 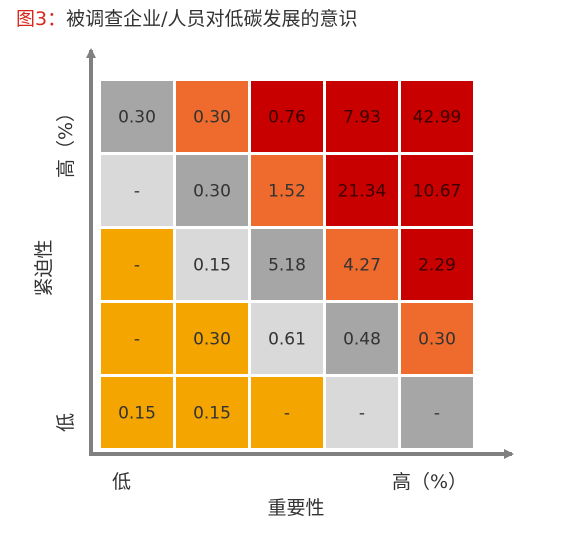 I want to click on heatmap-cell: 21.34, so click(x=362, y=190).